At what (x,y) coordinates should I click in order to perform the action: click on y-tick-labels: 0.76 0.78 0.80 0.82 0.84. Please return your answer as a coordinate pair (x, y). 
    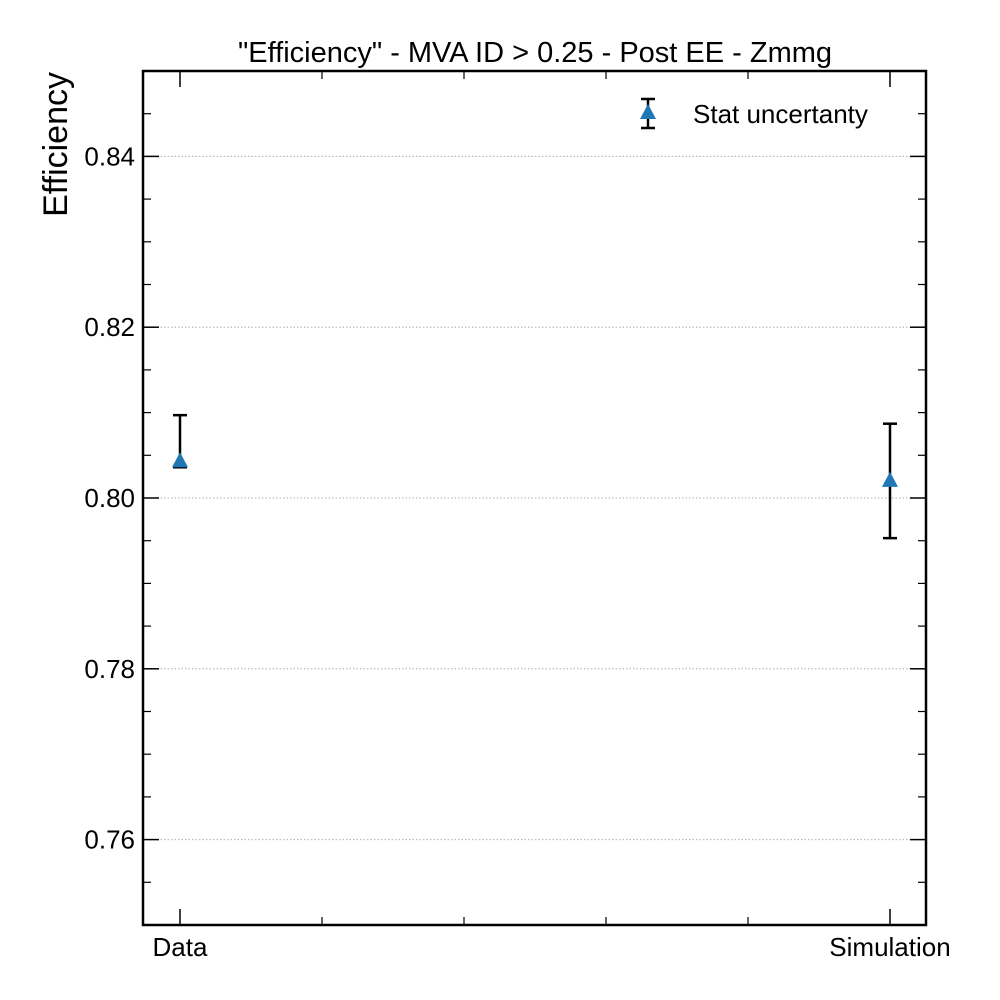
    Looking at the image, I should click on (109, 497).